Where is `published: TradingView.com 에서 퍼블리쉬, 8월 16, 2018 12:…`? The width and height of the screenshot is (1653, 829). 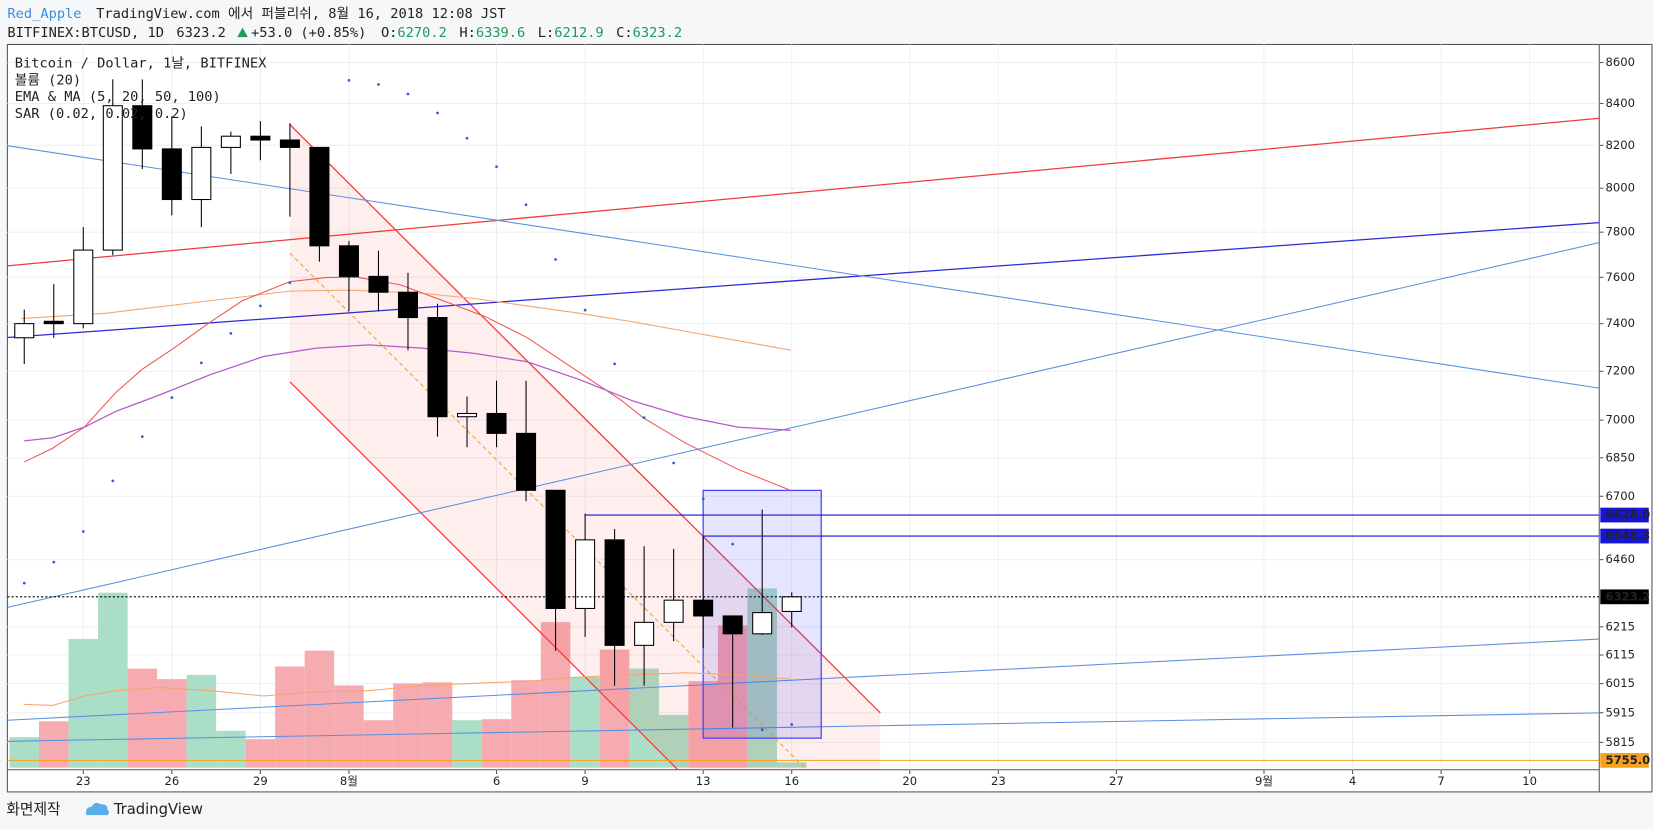
published: TradingView.com 에서 퍼블리쉬, 8월 16, 2018 12:… is located at coordinates (301, 14).